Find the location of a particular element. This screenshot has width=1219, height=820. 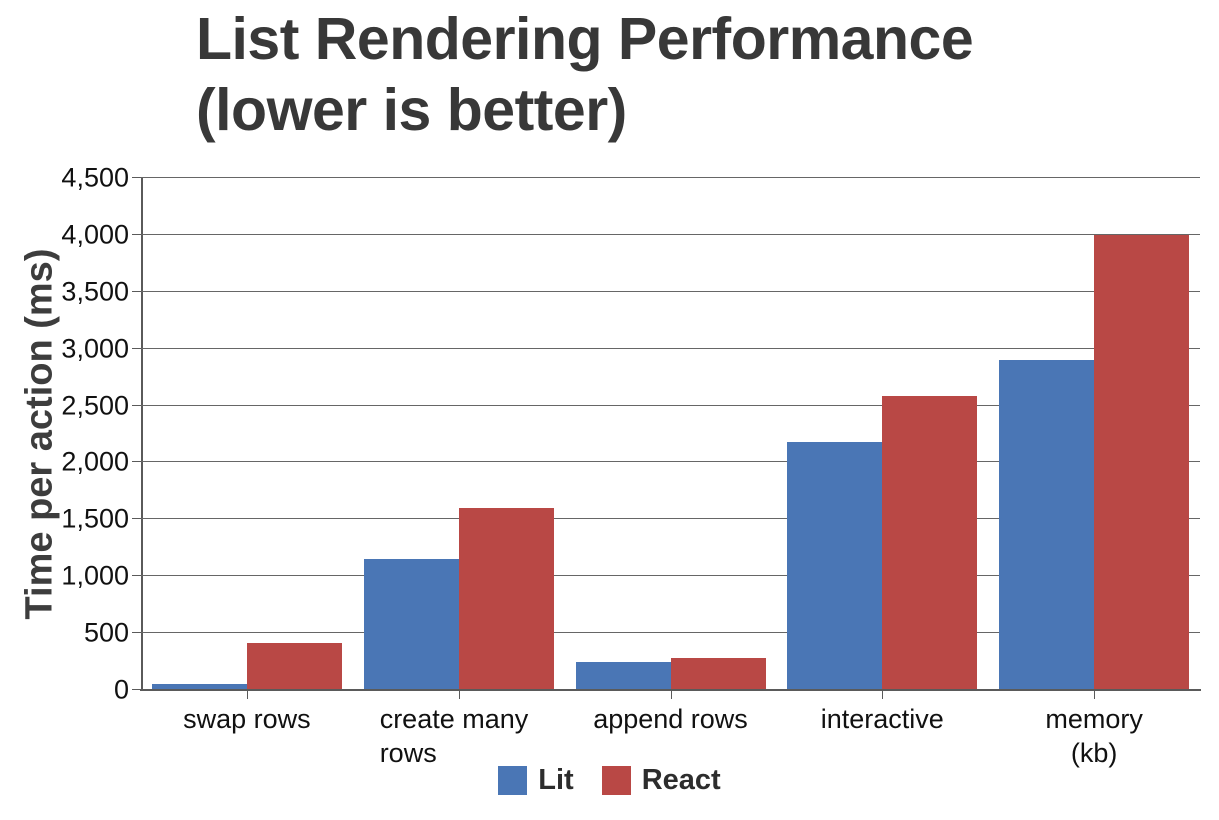

y-tick-label-2-500: 2,500 is located at coordinates (95, 405).